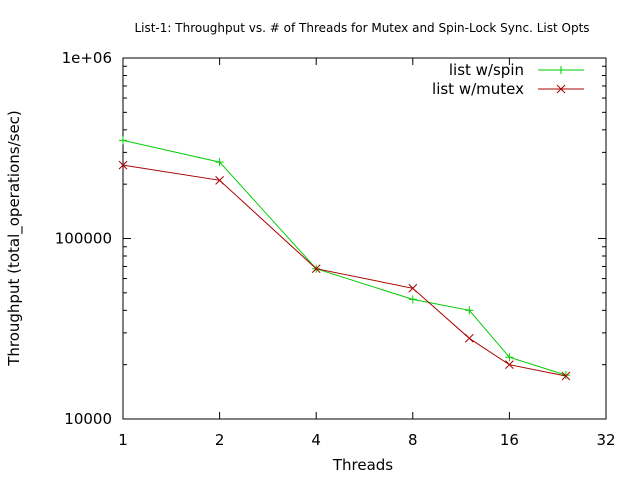  Describe the element at coordinates (83, 239) in the screenshot. I see `y-tick-label: 100000` at that location.